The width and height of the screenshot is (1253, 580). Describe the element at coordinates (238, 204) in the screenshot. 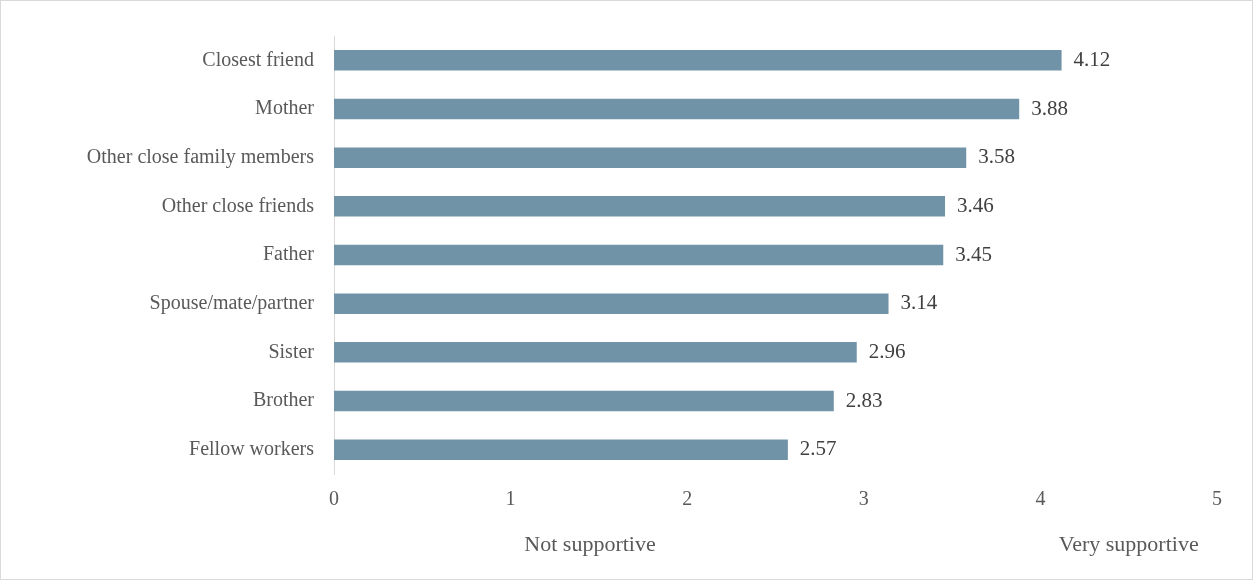

I see `y-tick-label: Other close friends` at that location.